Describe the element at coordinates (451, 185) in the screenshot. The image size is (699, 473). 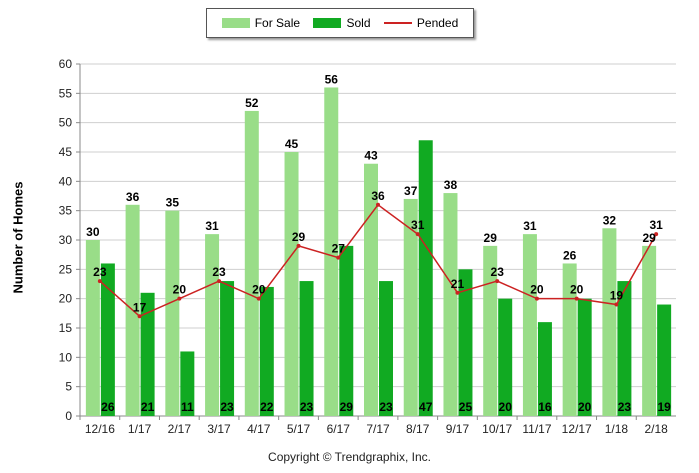
I see `data-label-for-sale: 38` at that location.